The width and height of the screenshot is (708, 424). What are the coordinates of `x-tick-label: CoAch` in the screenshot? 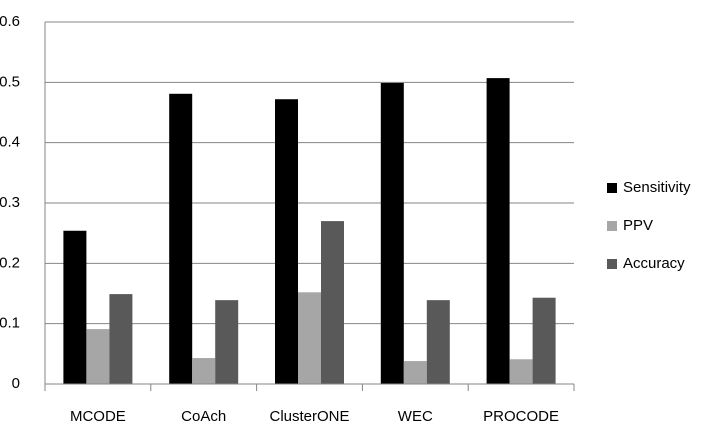 It's located at (203, 416).